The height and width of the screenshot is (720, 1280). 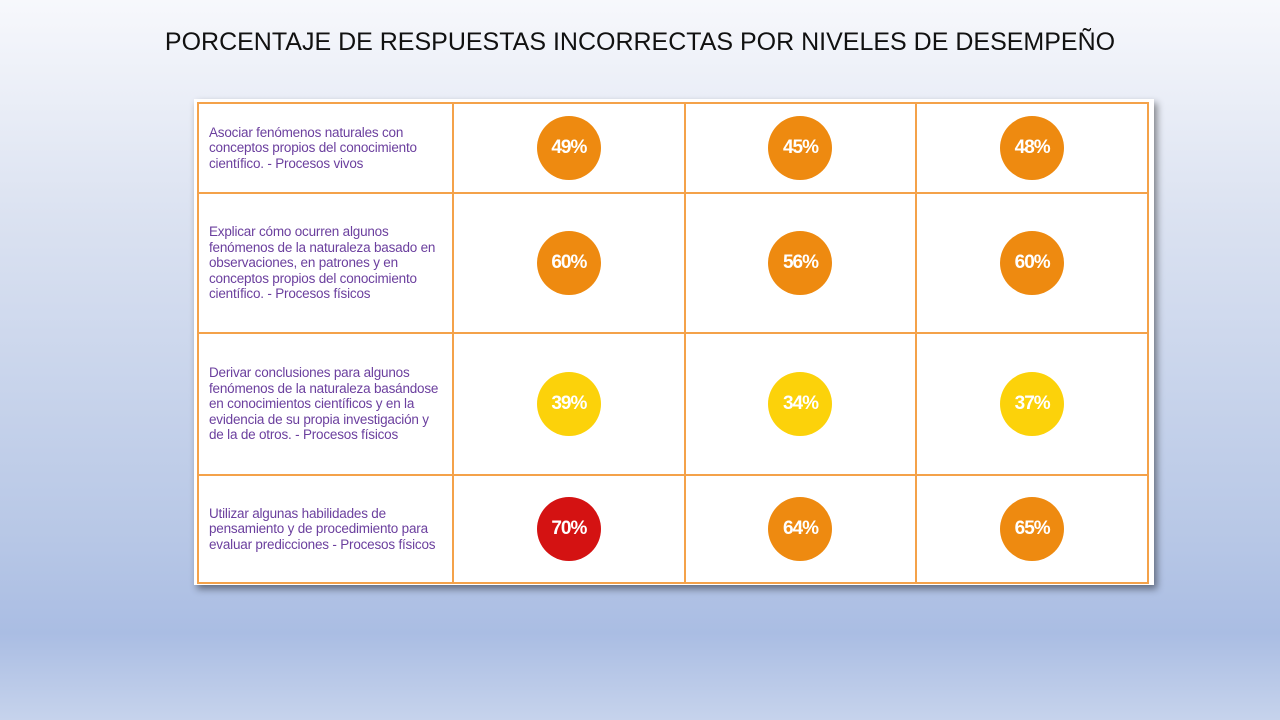 I want to click on percentage-badge: 37%, so click(x=1032, y=404).